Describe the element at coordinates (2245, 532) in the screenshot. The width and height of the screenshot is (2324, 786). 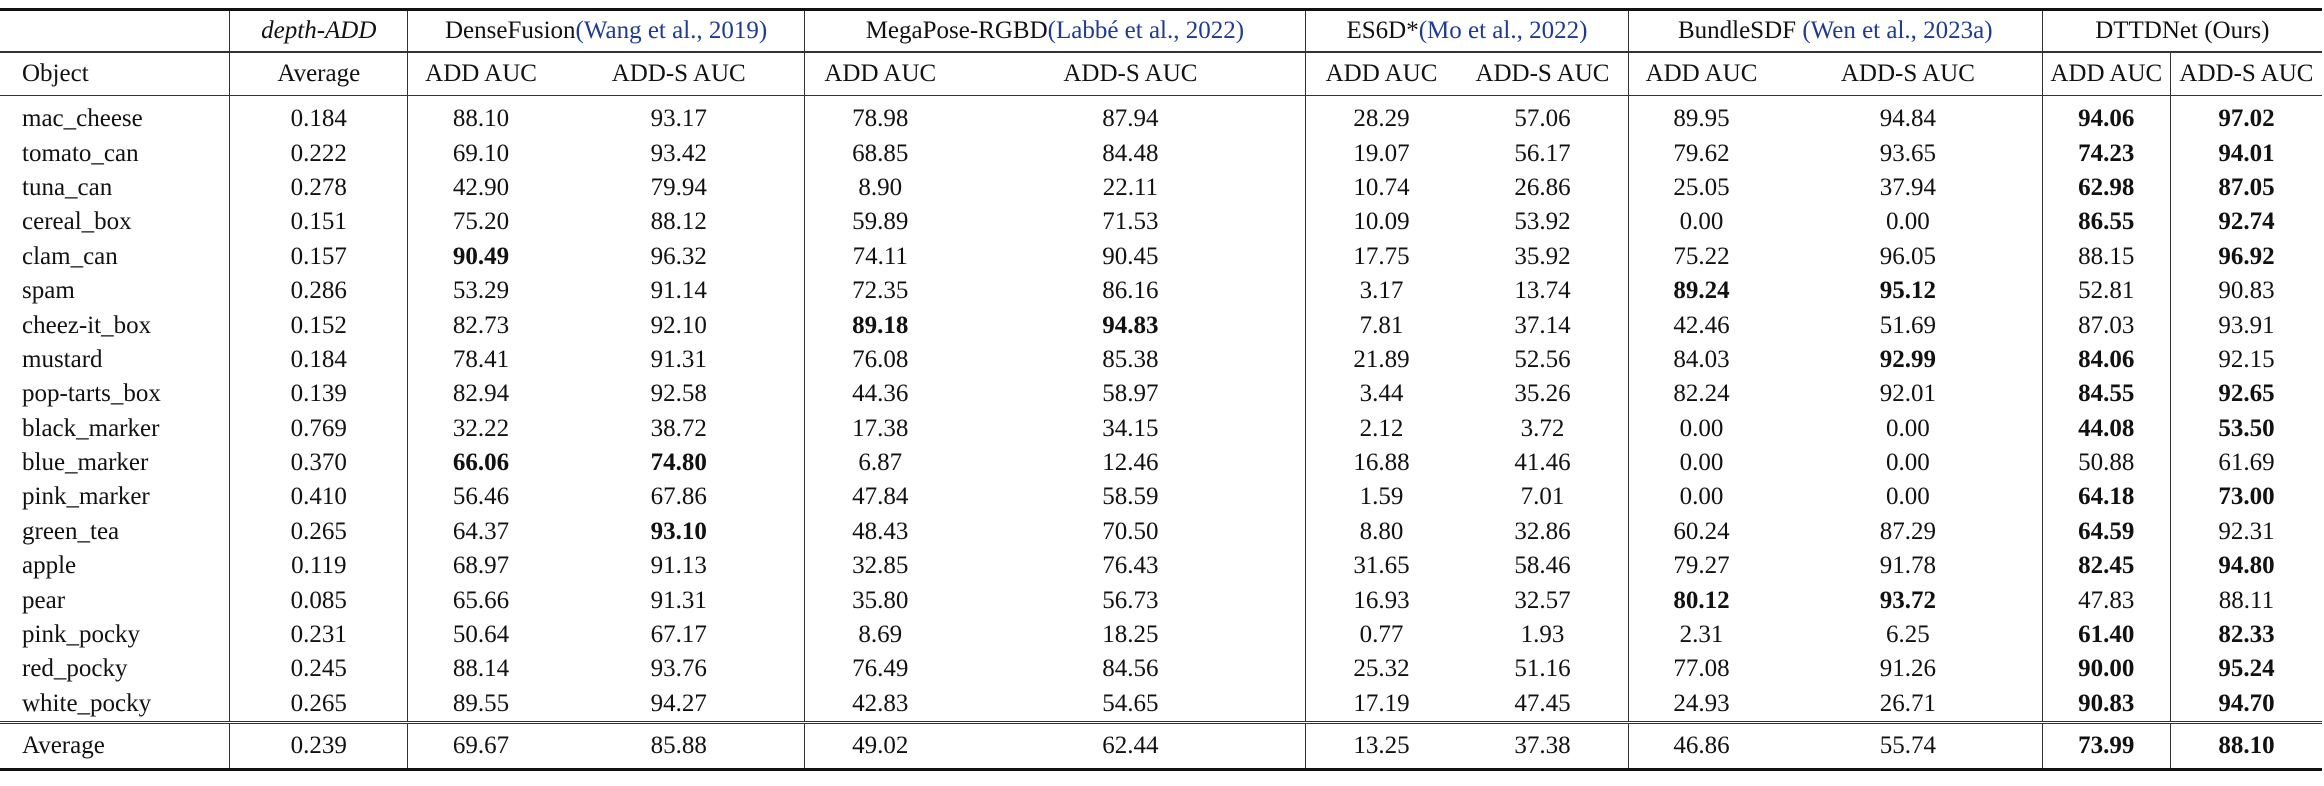
I see `value-cell: 92.31` at that location.